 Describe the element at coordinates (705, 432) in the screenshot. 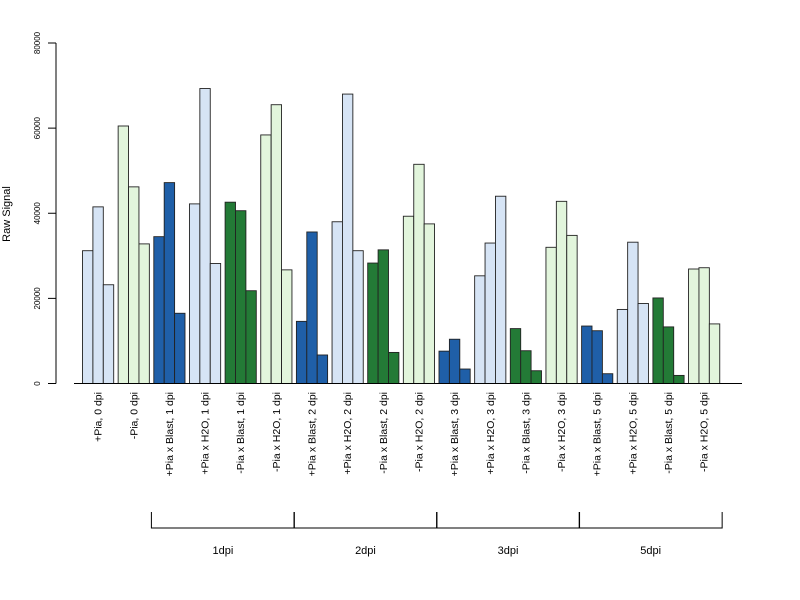

I see `x-tick-label: -Pia x H2O, 5 dpi` at that location.